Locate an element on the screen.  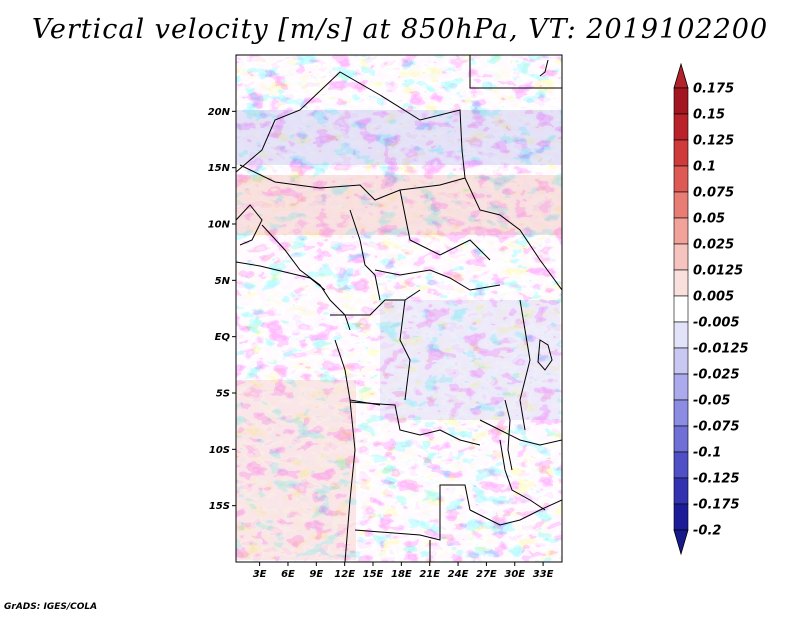
lon-tick-label: 24E is located at coordinates (458, 574).